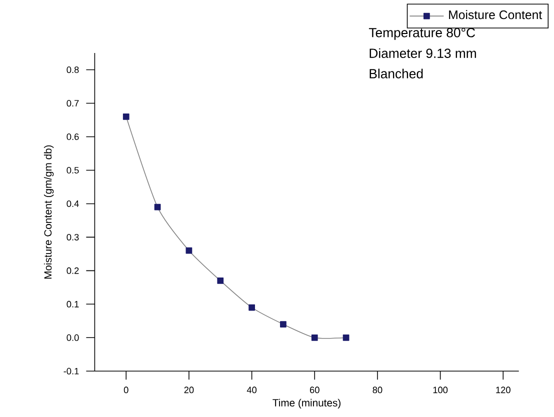  What do you see at coordinates (72, 203) in the screenshot?
I see `y-tick-label: 0.4` at bounding box center [72, 203].